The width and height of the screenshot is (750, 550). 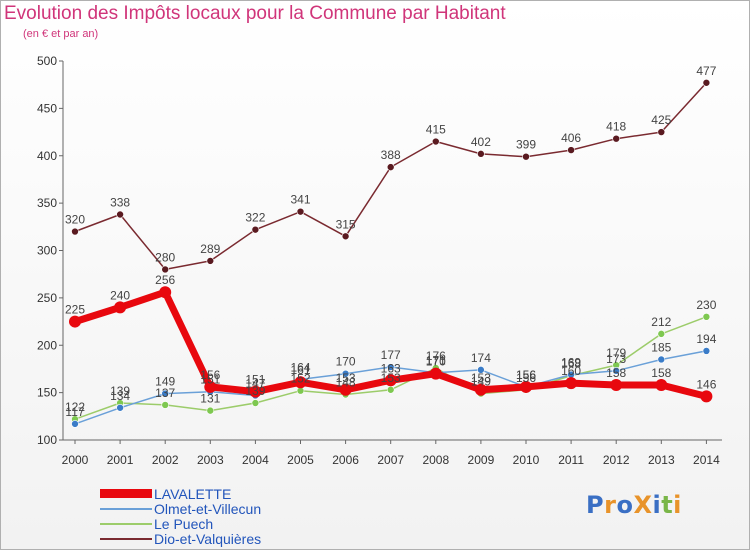 What do you see at coordinates (667, 505) in the screenshot?
I see `logo-letter: t` at bounding box center [667, 505].